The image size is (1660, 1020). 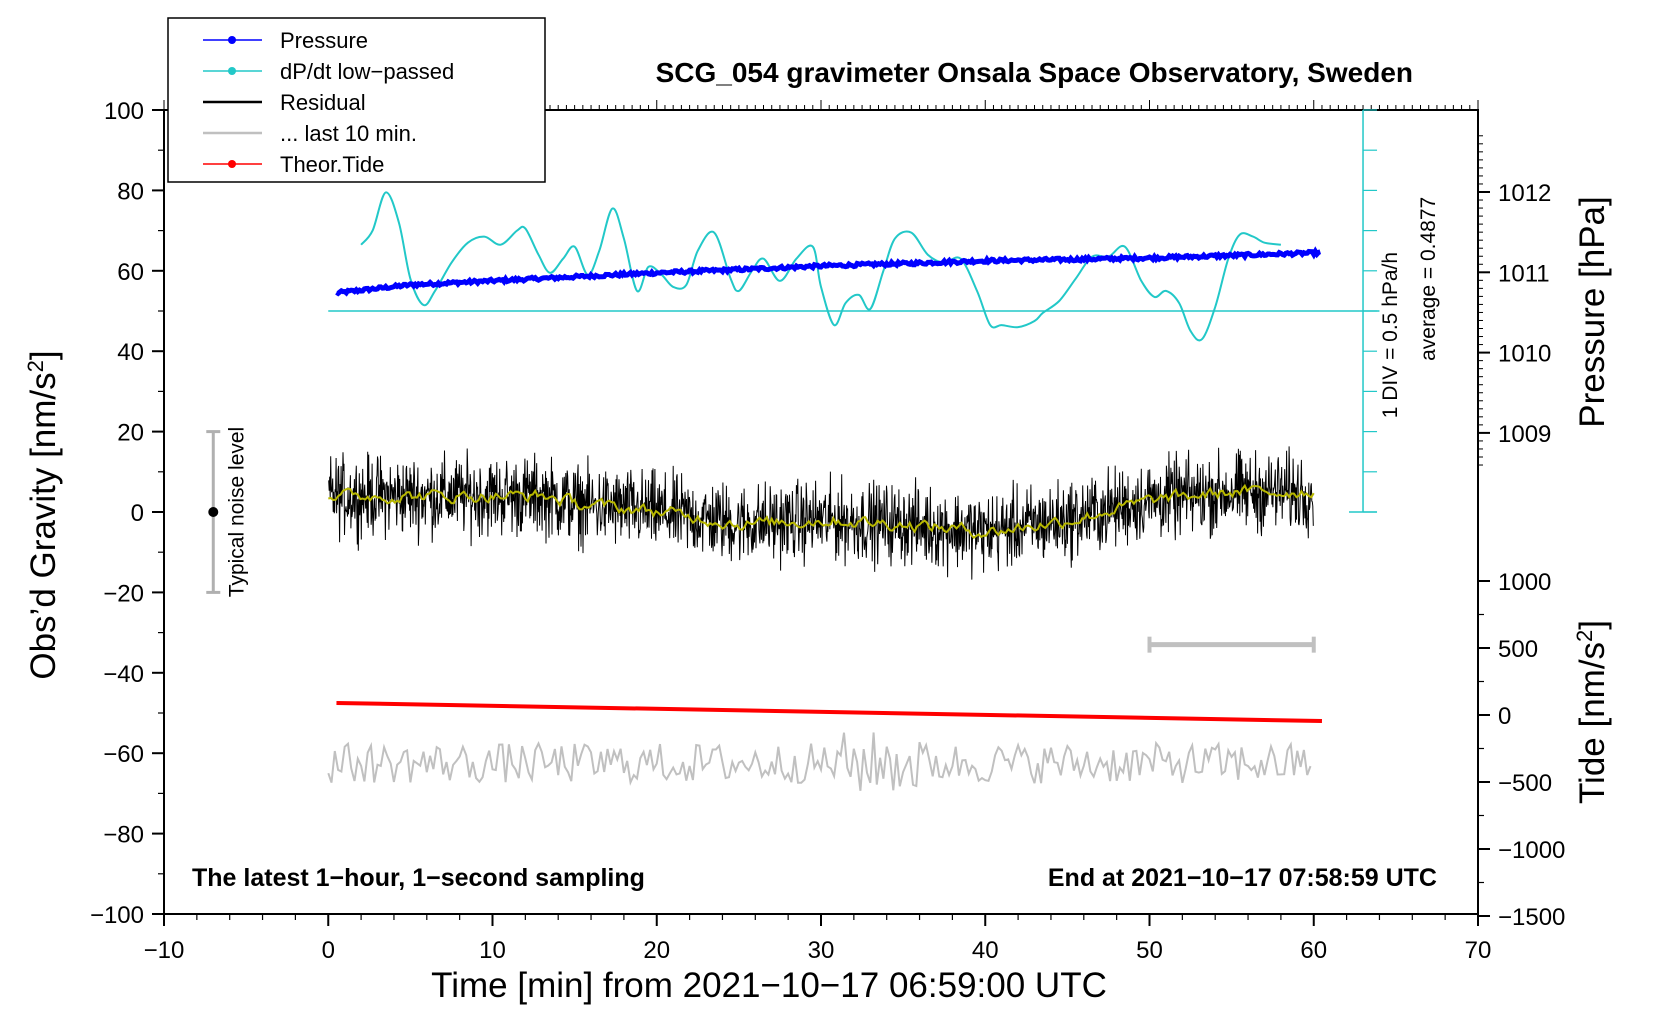 What do you see at coordinates (1521, 750) in the screenshot?
I see `y-axis-tide-ticks: 1000 500 0 −500 −1000 −1500` at bounding box center [1521, 750].